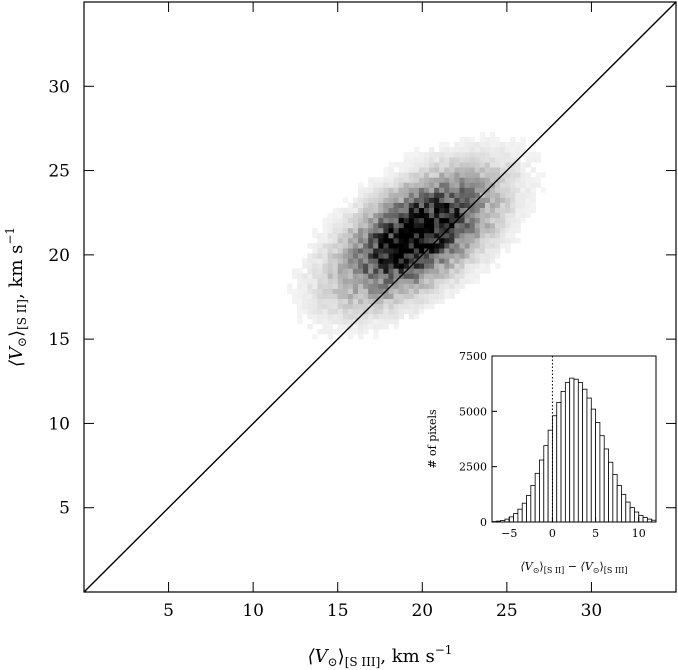 The image size is (678, 670). Describe the element at coordinates (253, 611) in the screenshot. I see `x-tick-label: 10` at that location.